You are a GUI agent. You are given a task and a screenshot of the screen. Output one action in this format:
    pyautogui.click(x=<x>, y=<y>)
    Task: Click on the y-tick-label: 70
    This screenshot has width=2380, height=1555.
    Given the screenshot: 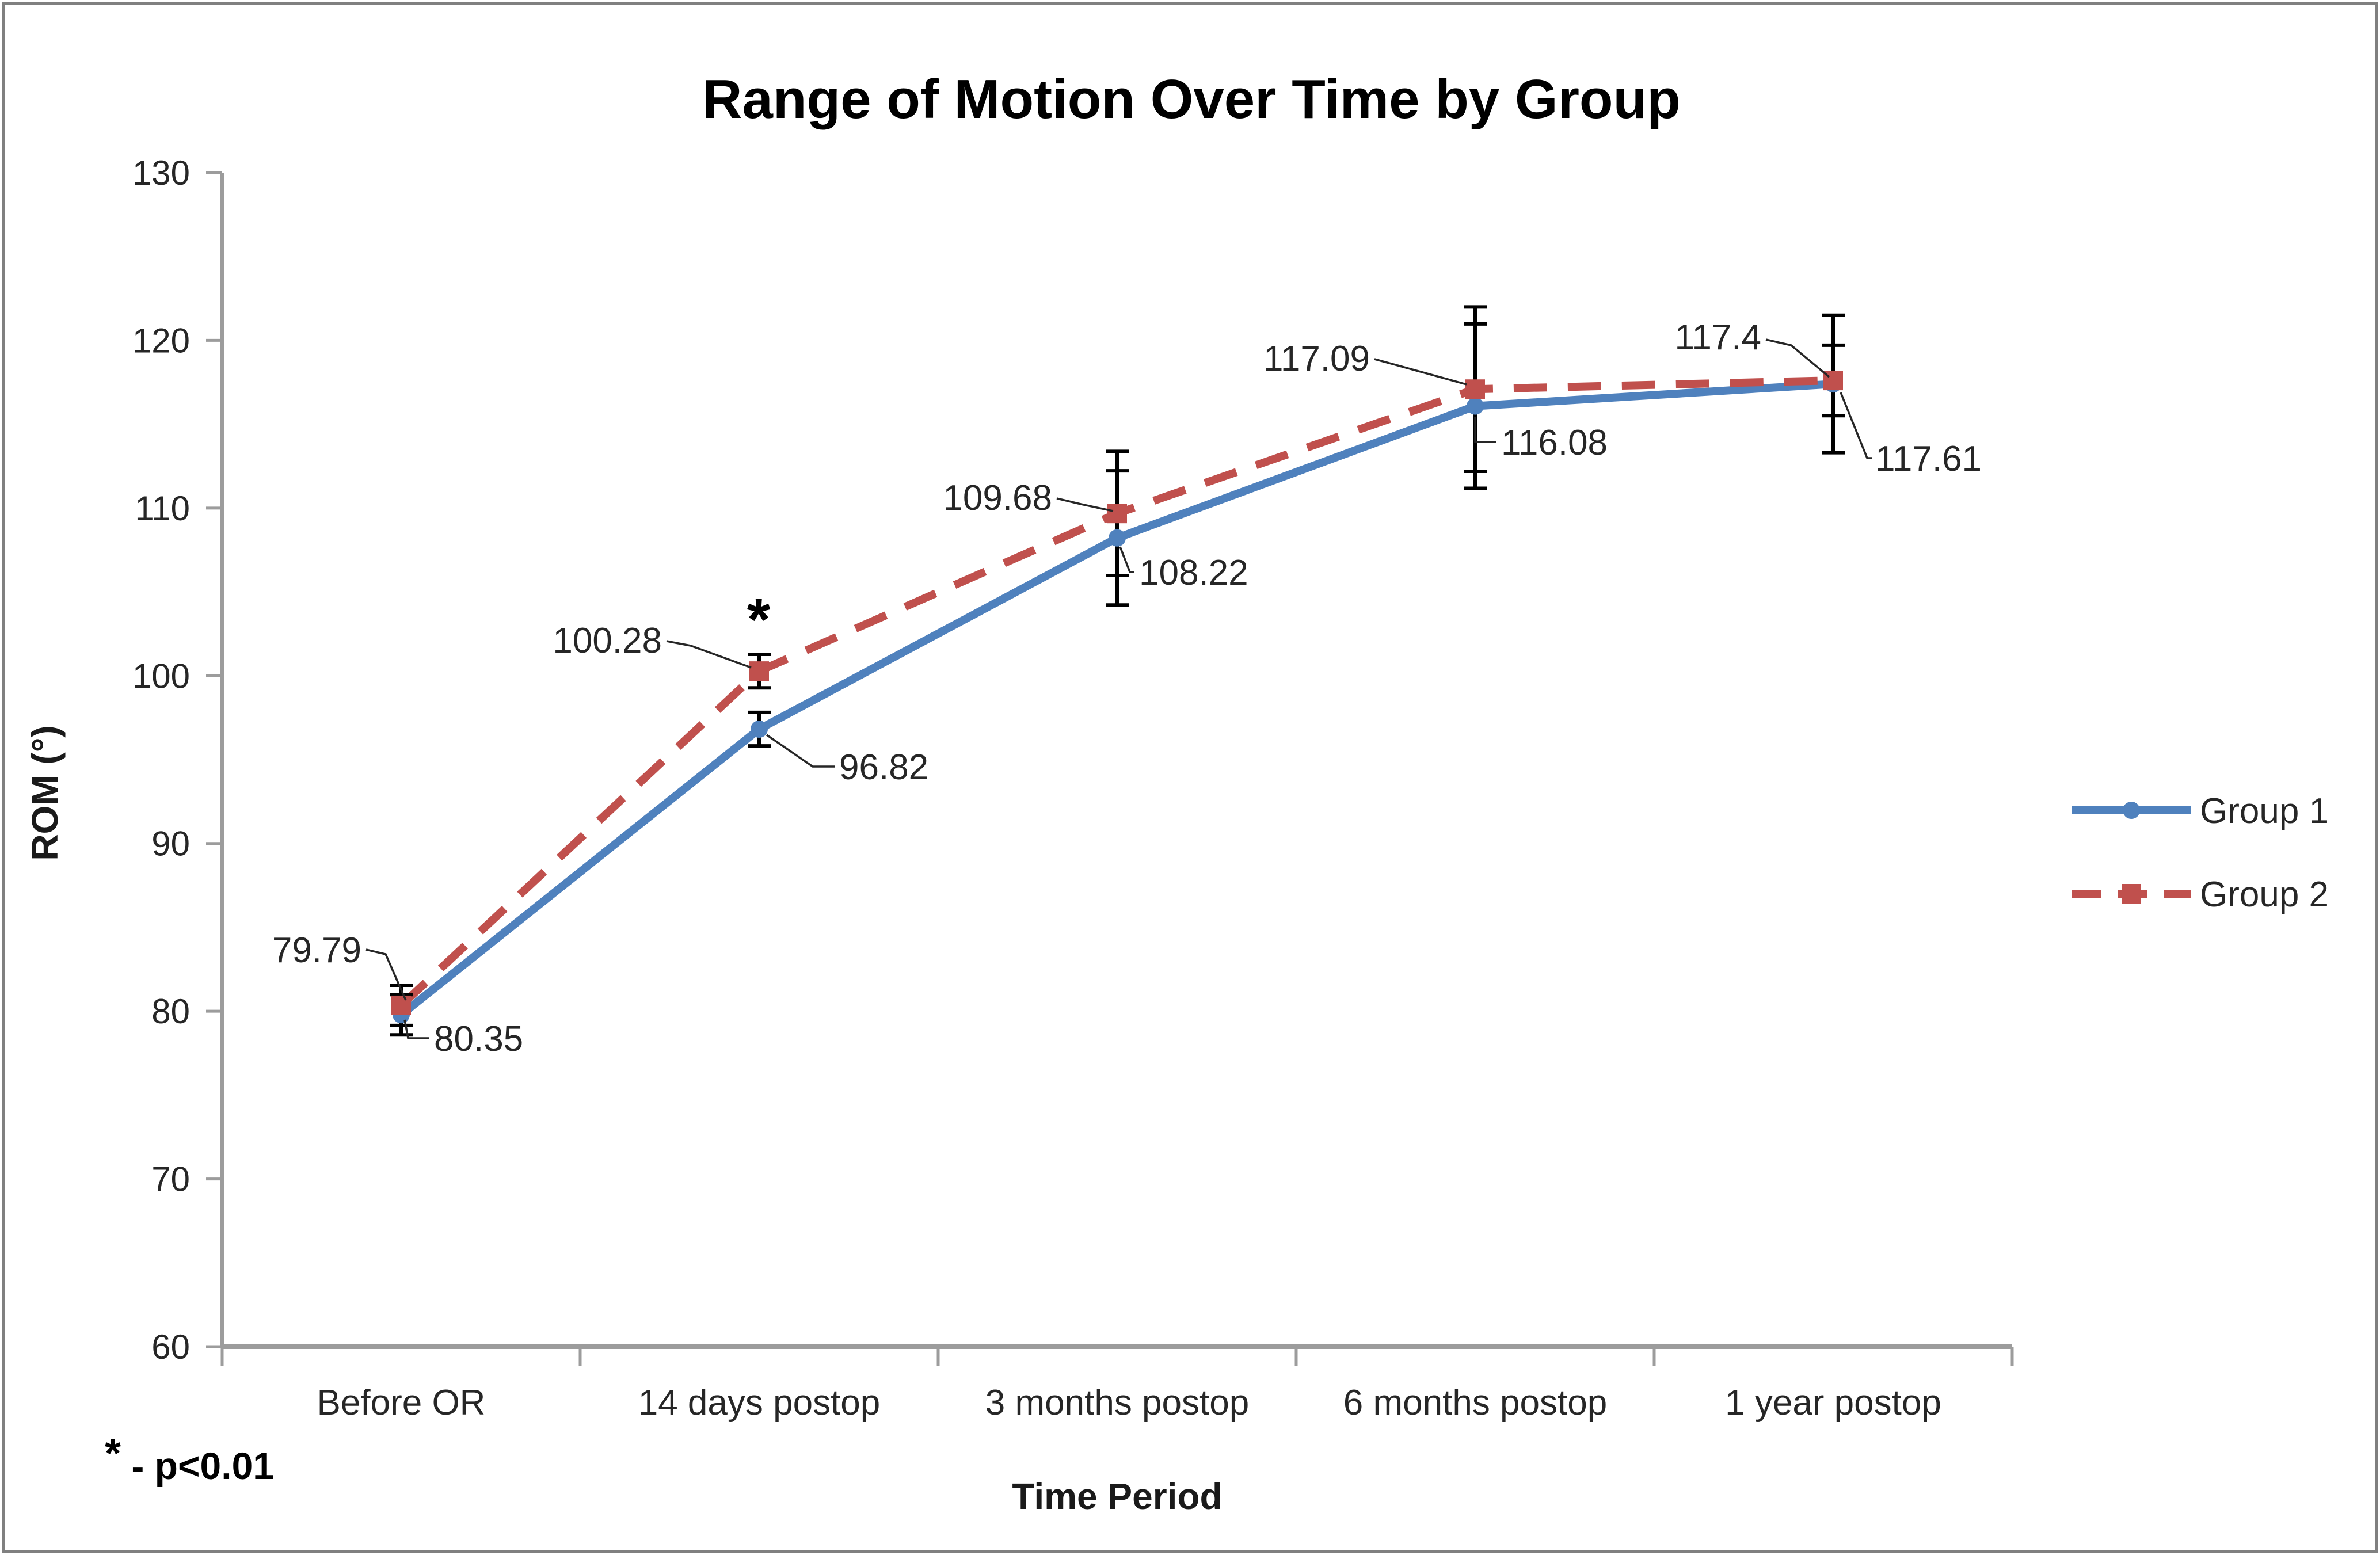 What is the action you would take?
    pyautogui.click(x=171, y=1180)
    